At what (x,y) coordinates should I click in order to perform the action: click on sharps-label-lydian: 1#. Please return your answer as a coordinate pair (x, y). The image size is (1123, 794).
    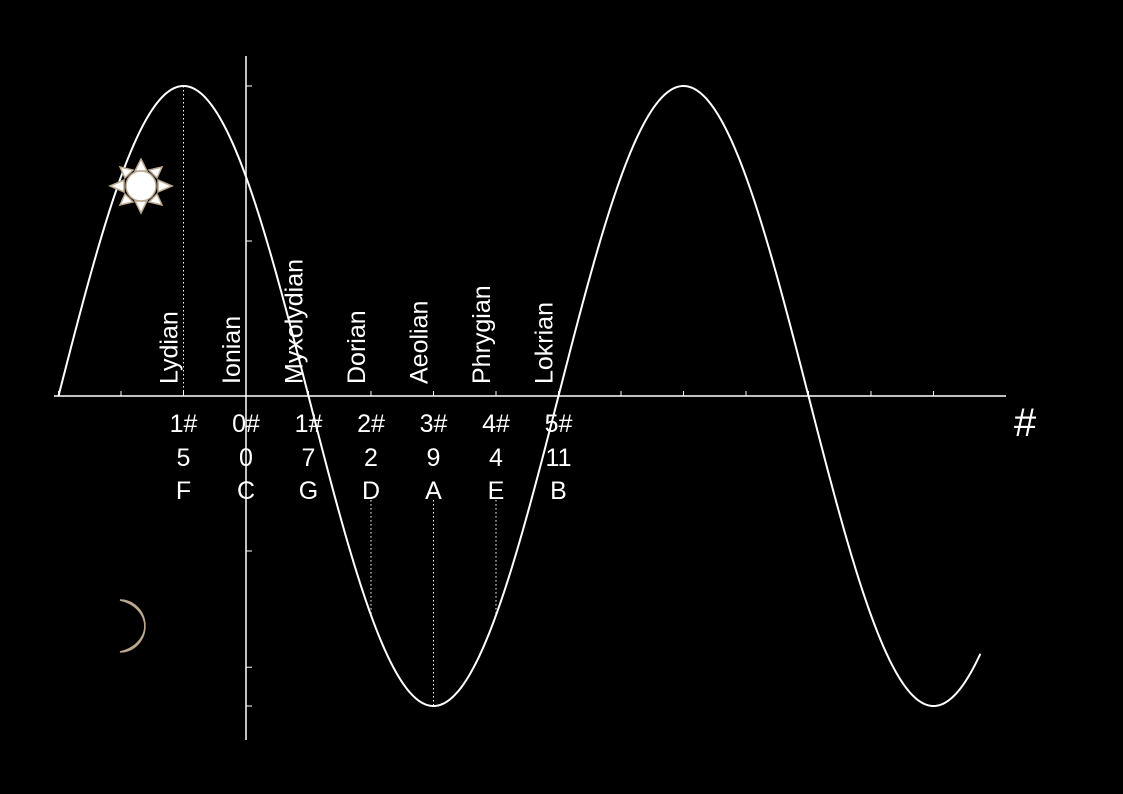
    Looking at the image, I should click on (184, 424).